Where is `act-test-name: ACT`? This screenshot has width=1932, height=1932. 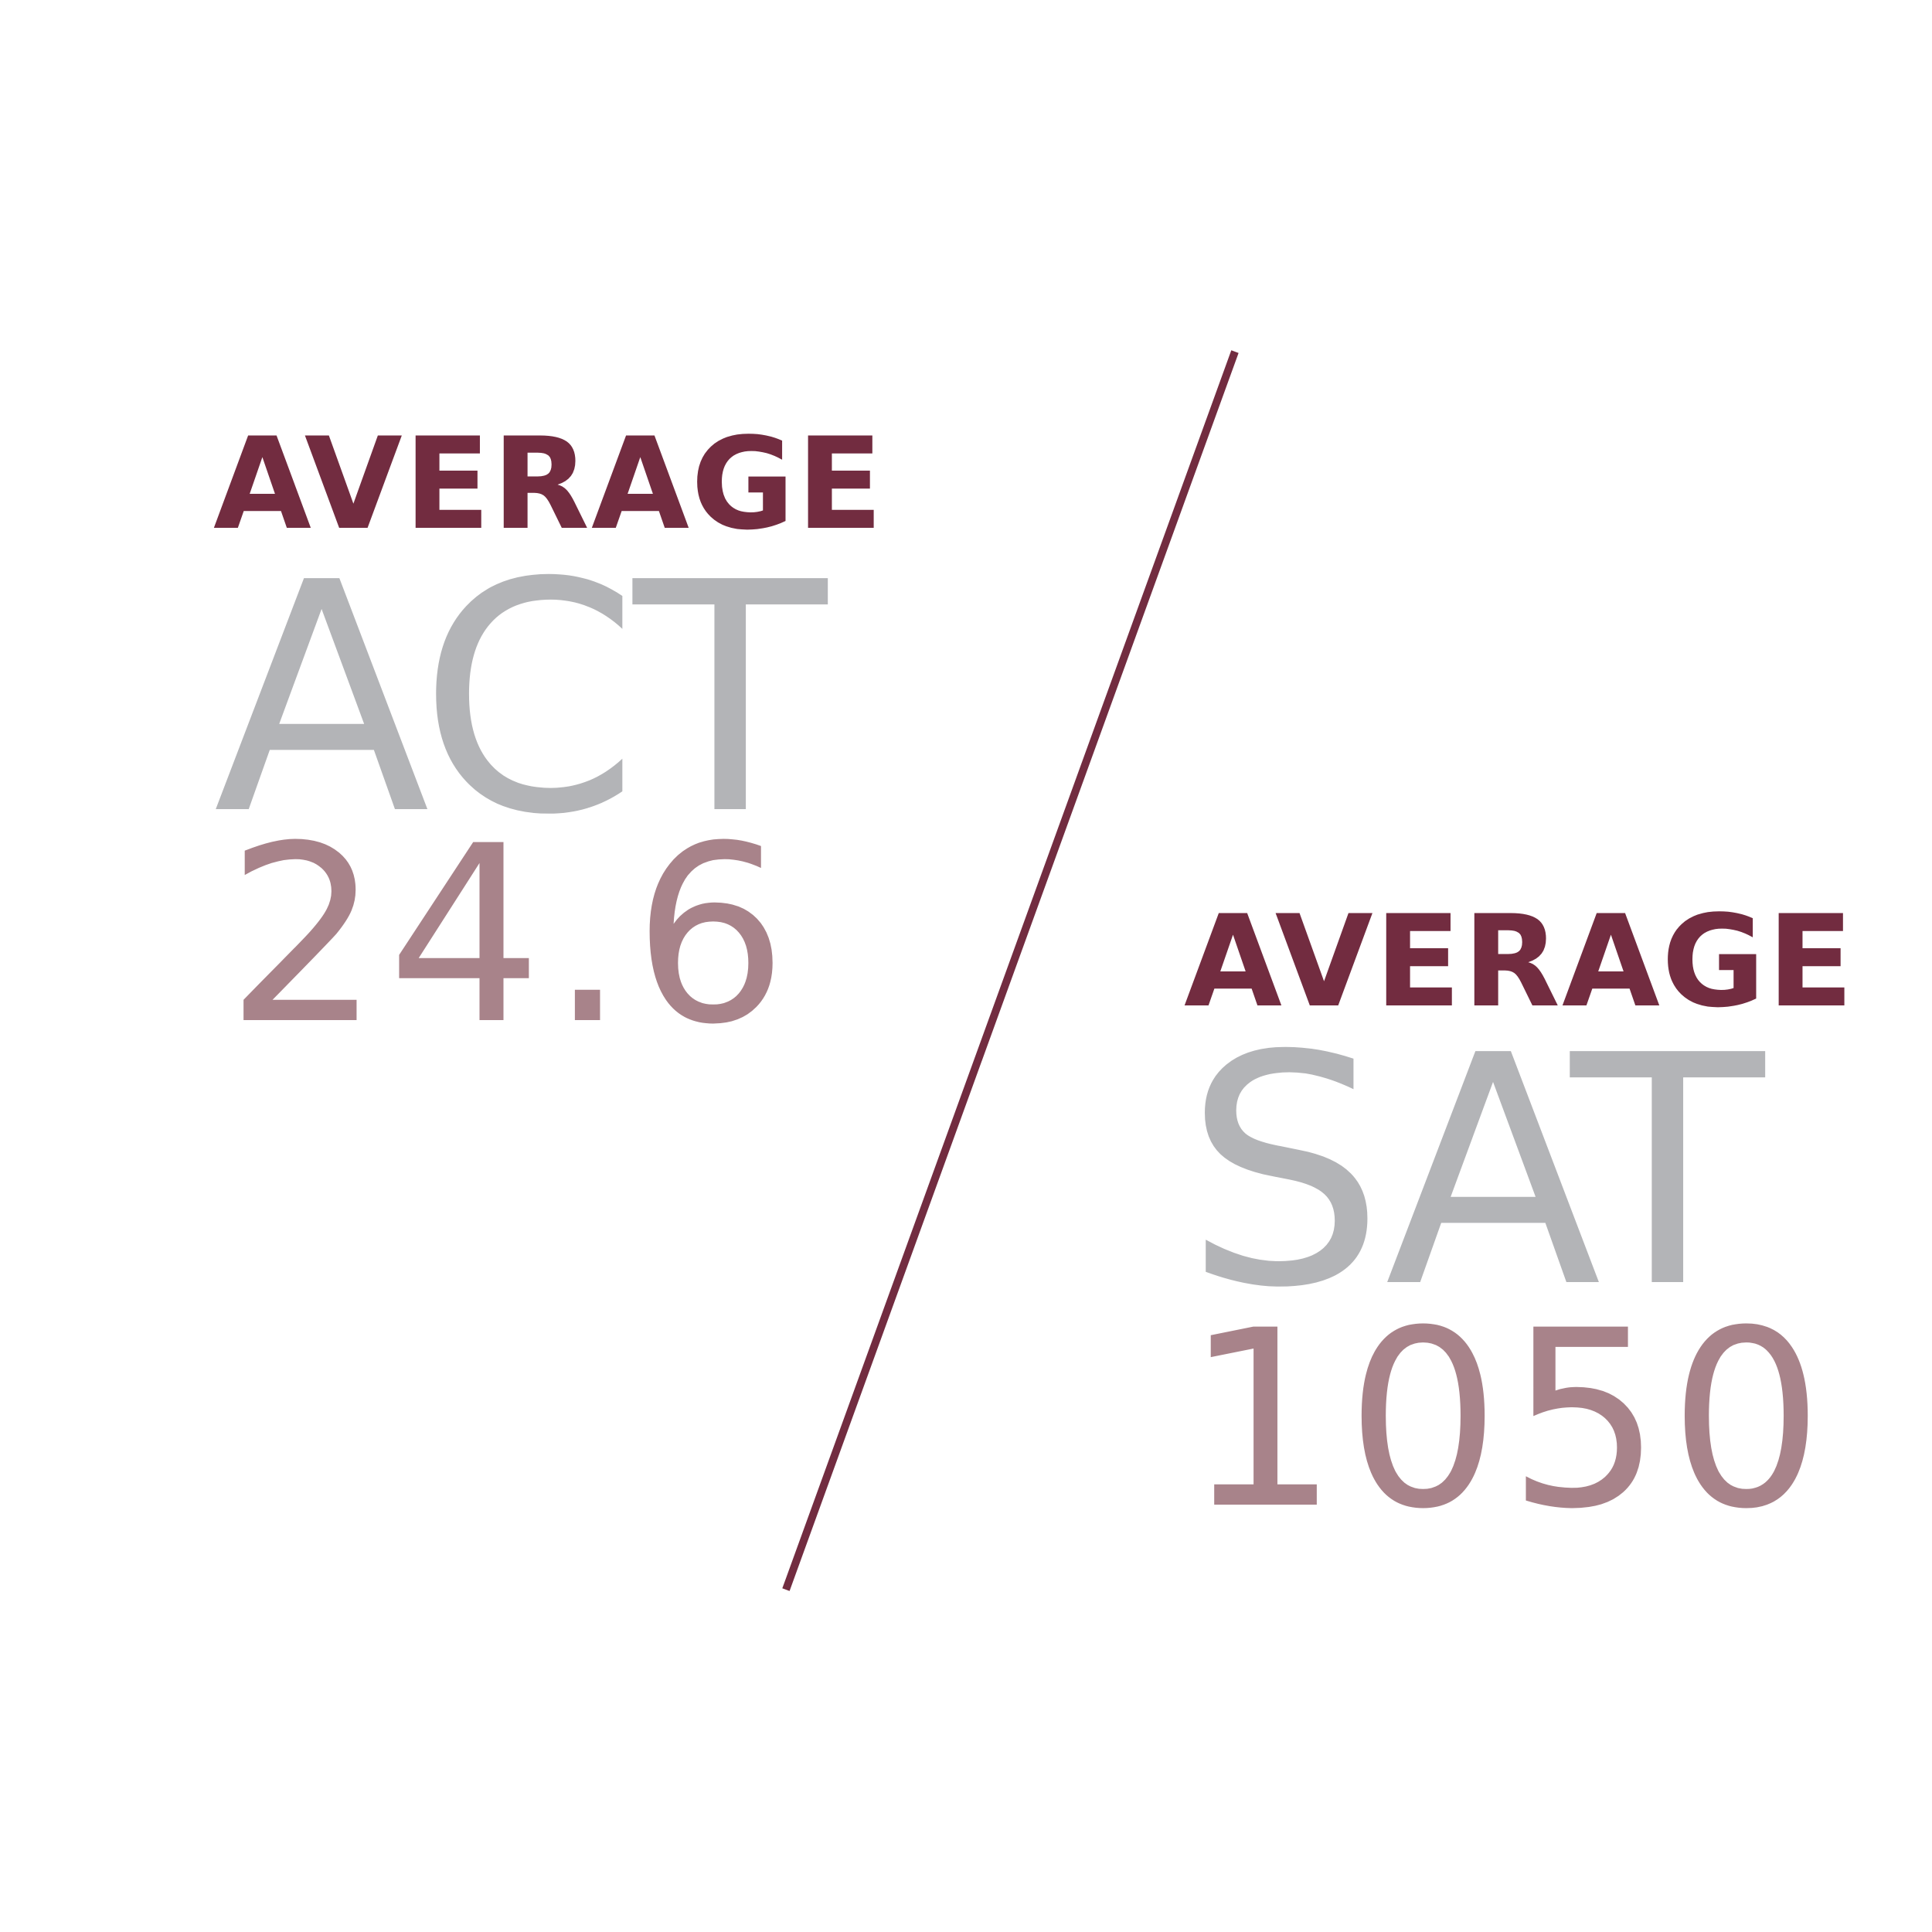
act-test-name: ACT is located at coordinates (520, 699).